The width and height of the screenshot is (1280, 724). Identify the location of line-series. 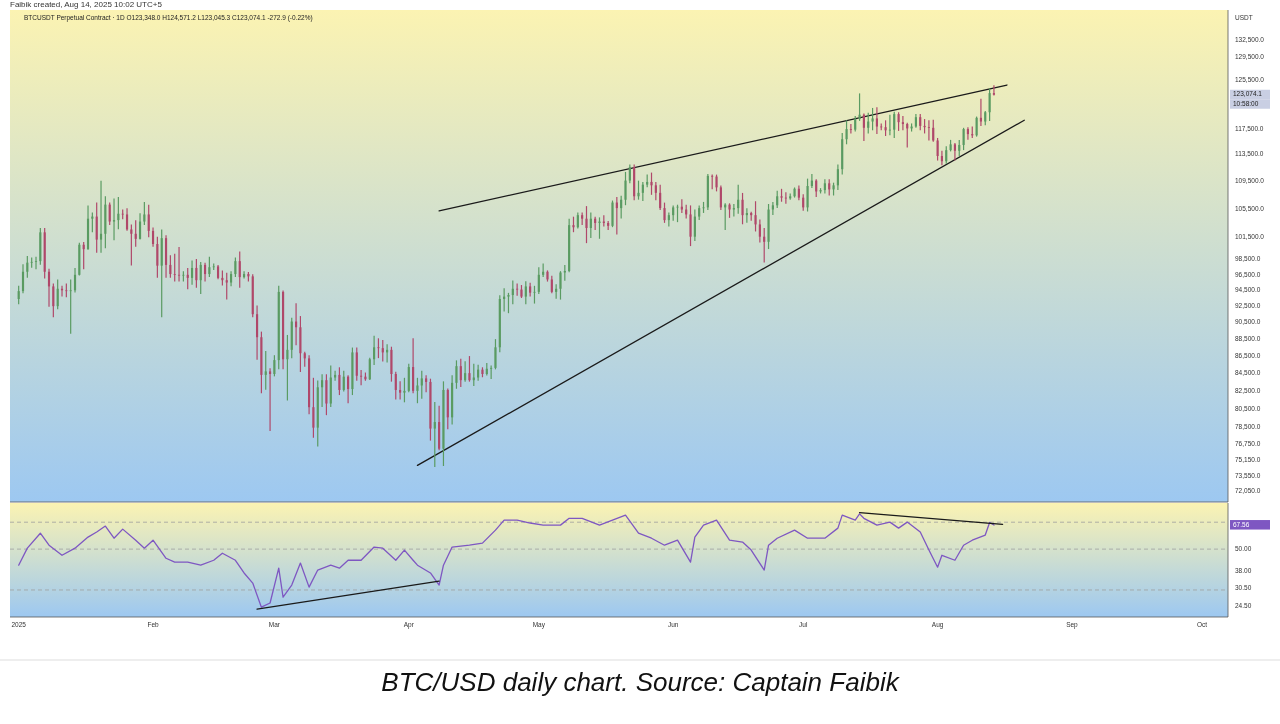
(506, 560).